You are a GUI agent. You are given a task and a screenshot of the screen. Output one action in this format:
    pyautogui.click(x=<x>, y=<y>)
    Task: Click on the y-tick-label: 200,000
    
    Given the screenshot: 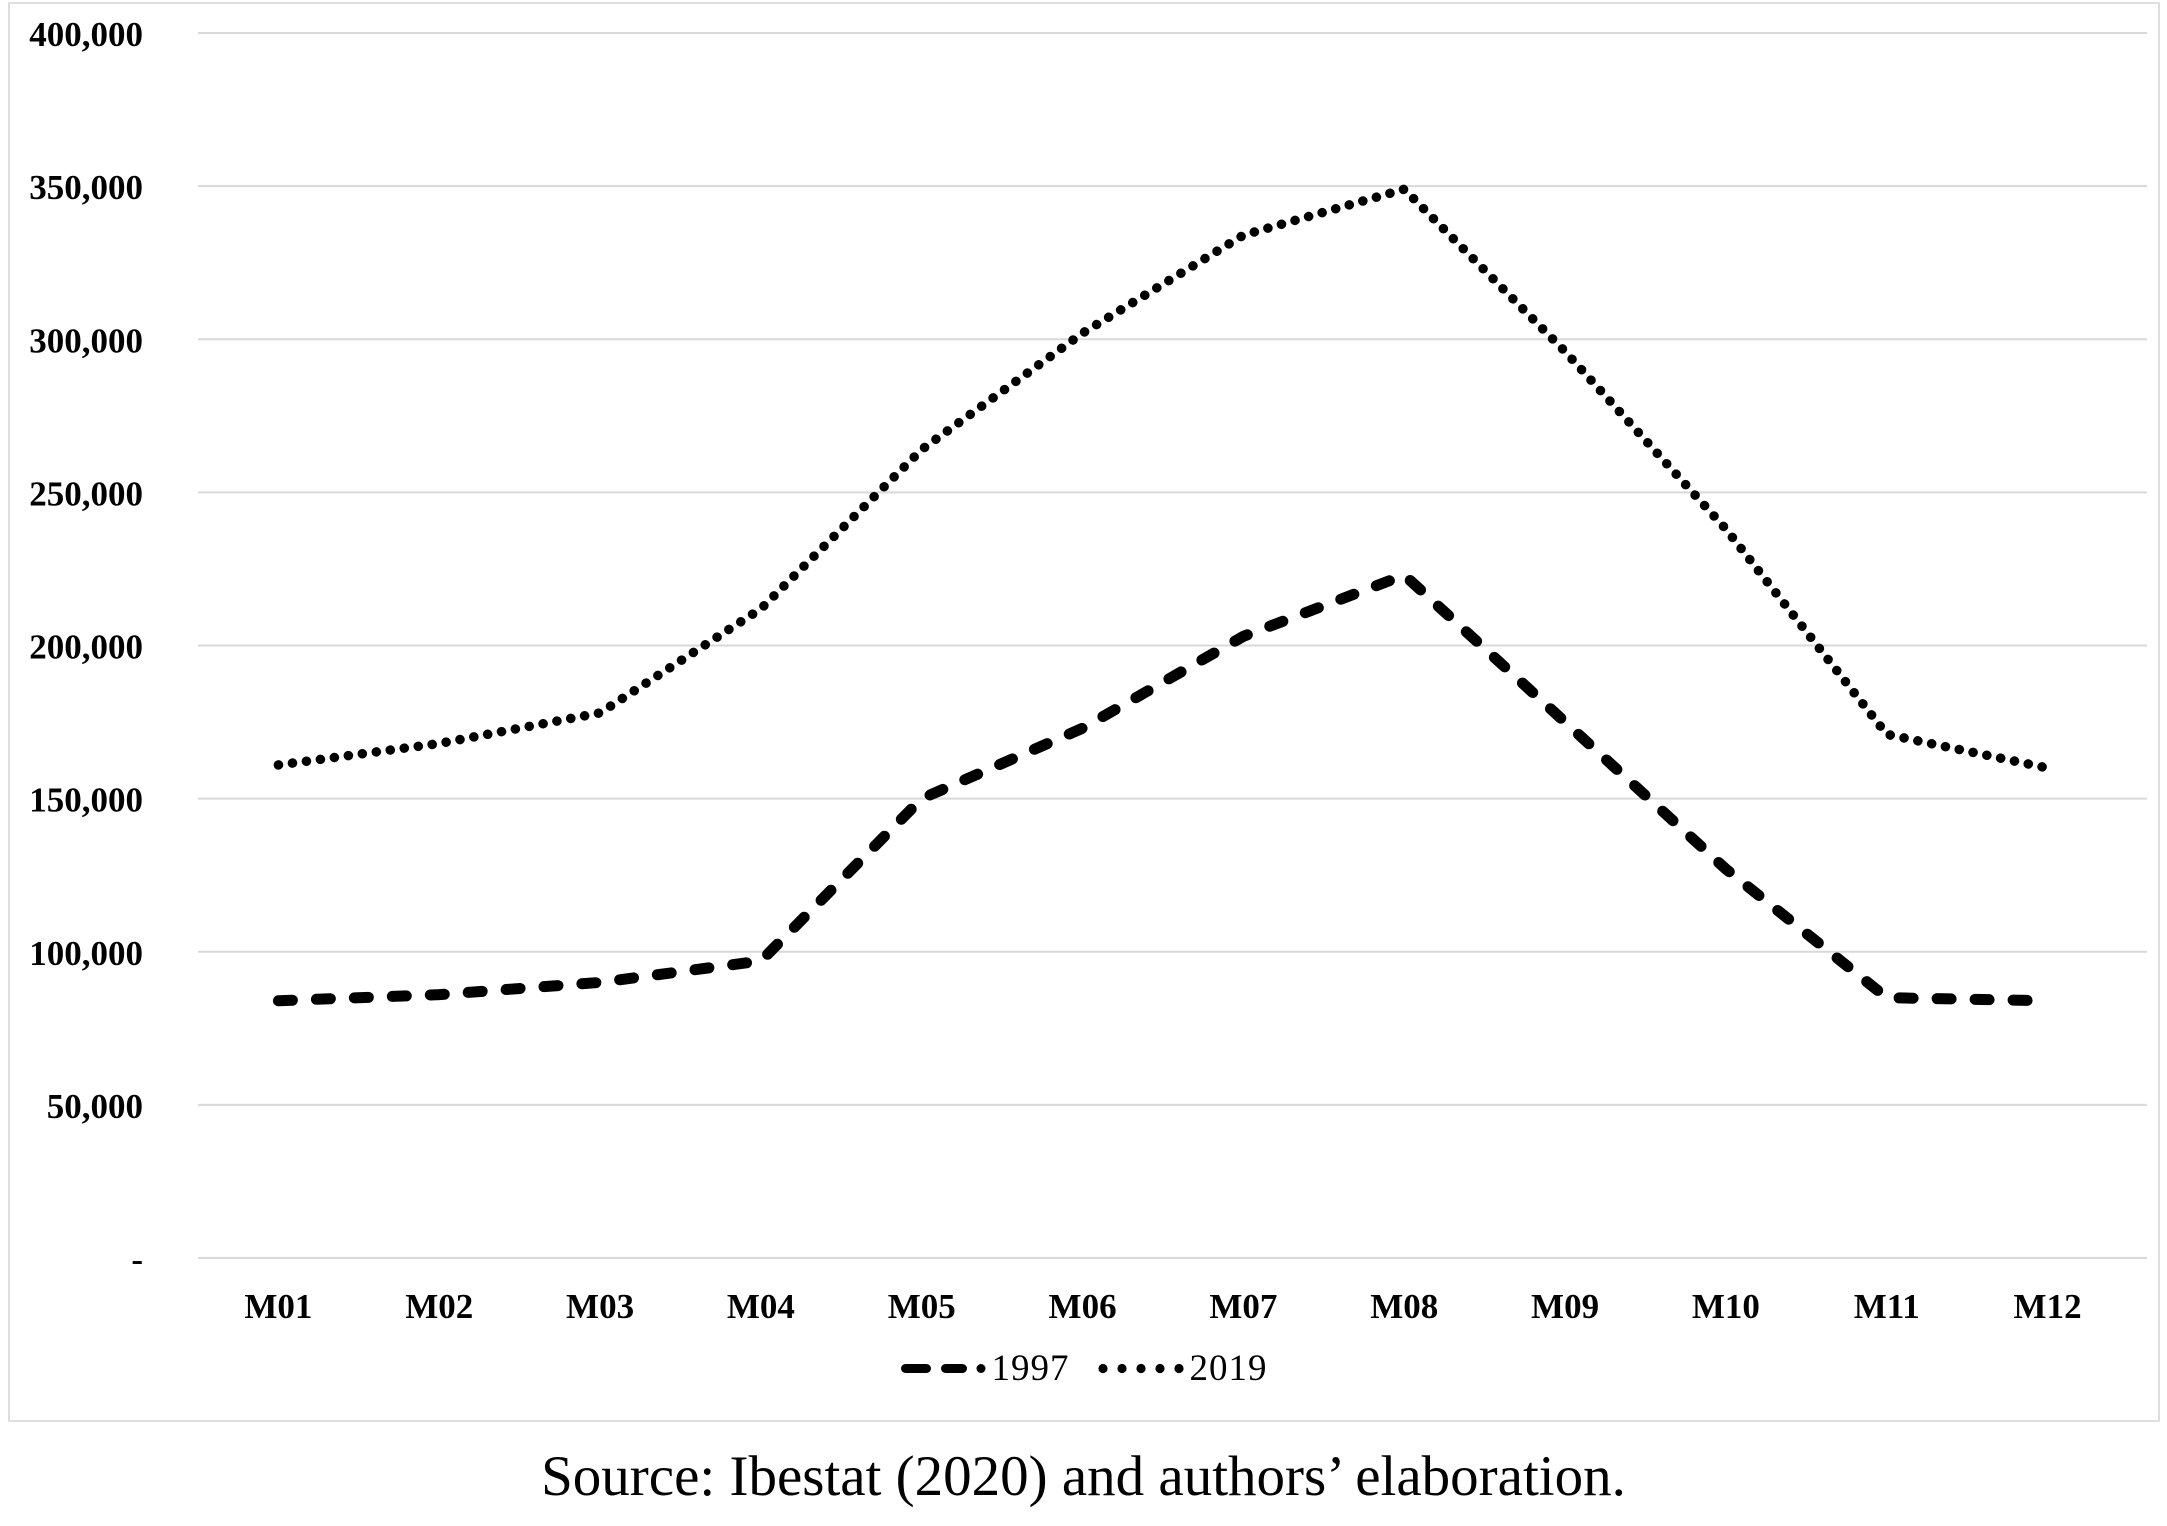 What is the action you would take?
    pyautogui.click(x=86, y=647)
    